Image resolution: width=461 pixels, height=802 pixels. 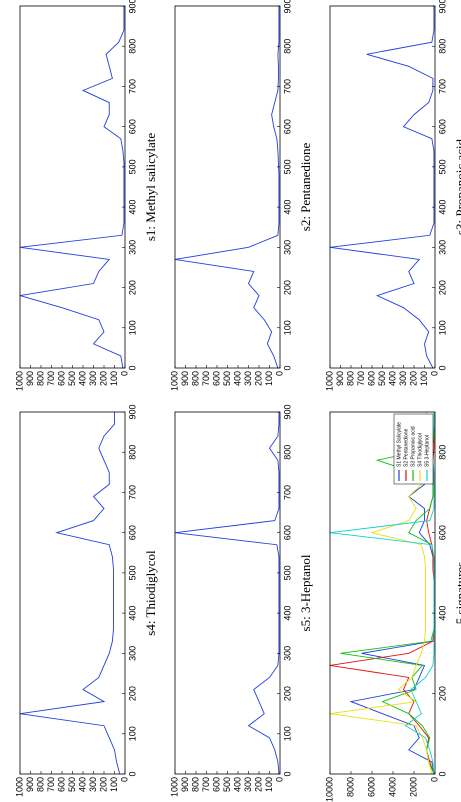 I want to click on y-tick-label: 6000, so click(x=371, y=787).